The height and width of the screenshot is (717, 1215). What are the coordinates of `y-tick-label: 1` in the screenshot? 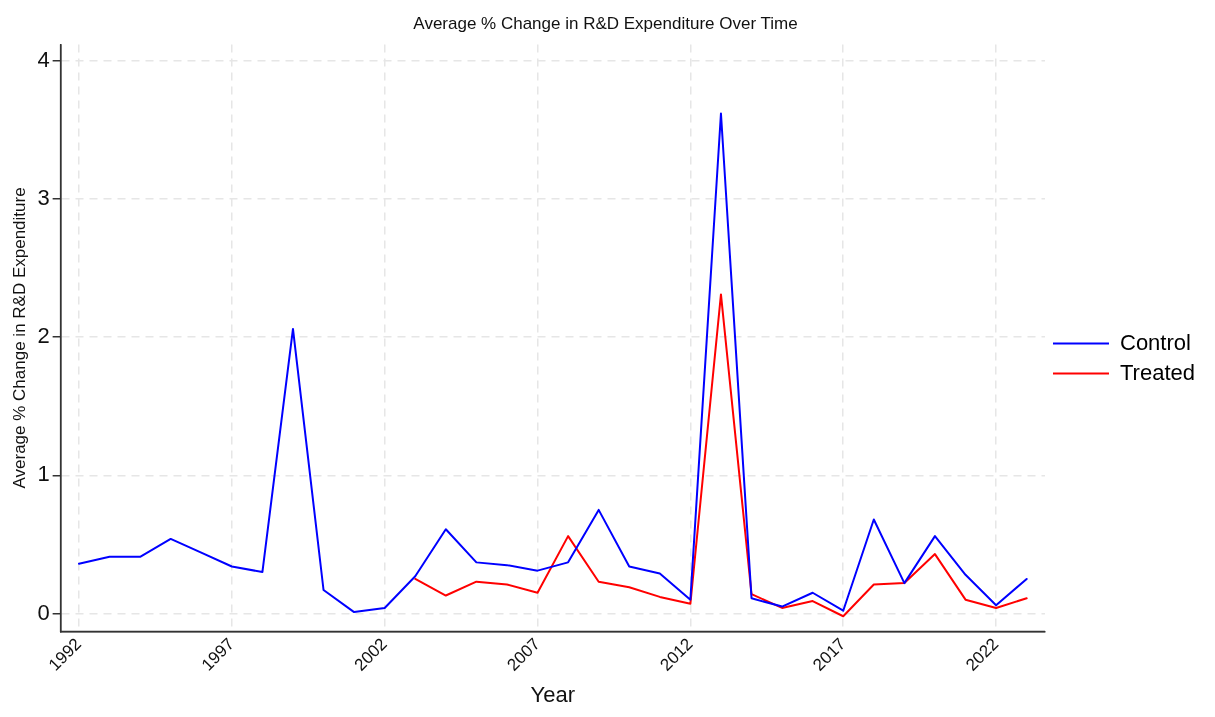 It's located at (43, 474).